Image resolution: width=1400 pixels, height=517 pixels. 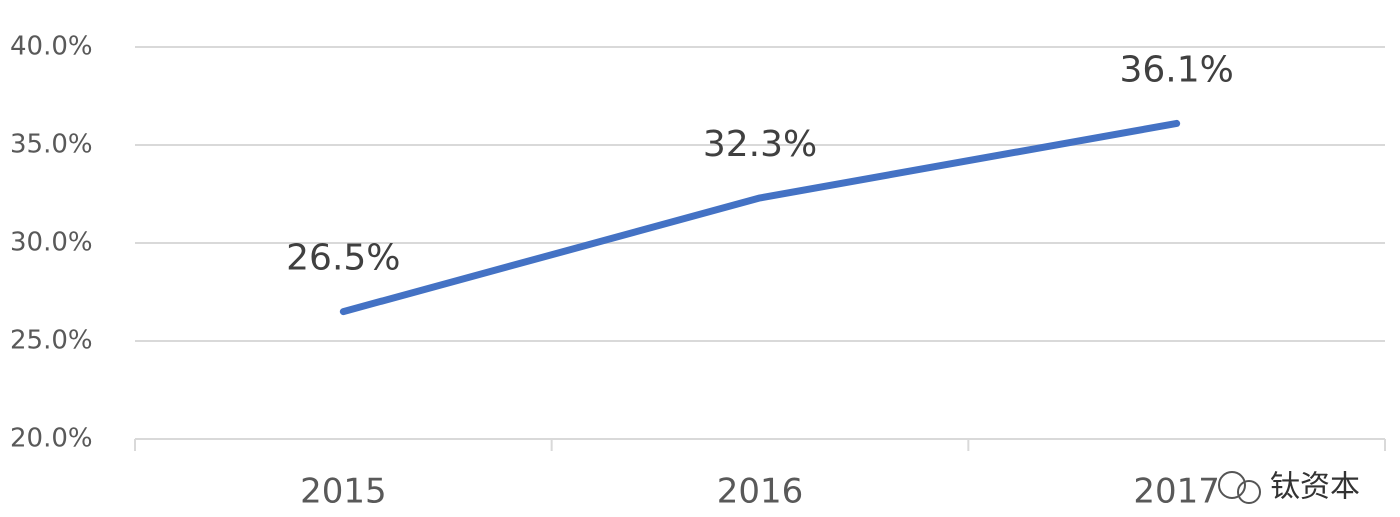 What do you see at coordinates (1176, 69) in the screenshot?
I see `value-label: 36.1%` at bounding box center [1176, 69].